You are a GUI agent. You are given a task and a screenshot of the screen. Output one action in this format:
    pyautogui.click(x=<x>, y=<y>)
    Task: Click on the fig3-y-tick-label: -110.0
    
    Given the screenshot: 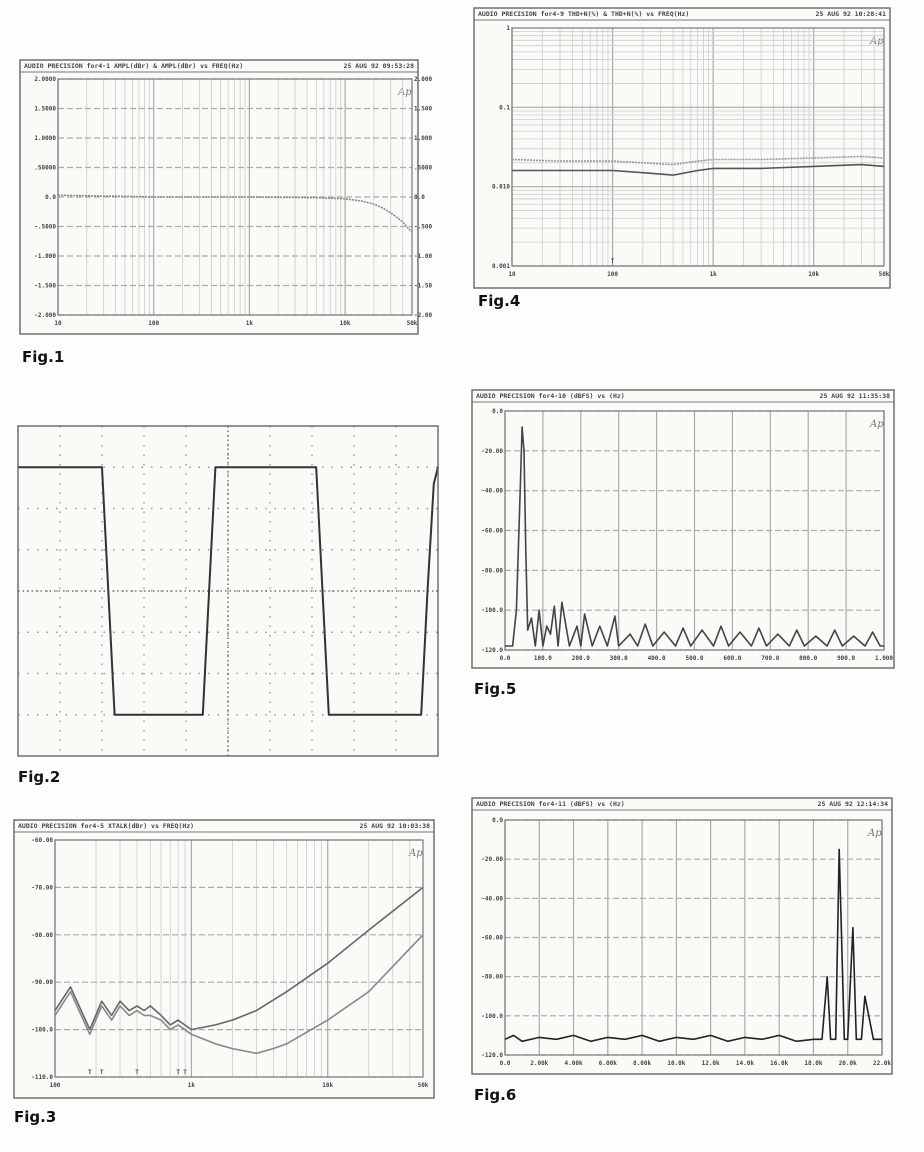 What is the action you would take?
    pyautogui.click(x=42, y=1077)
    